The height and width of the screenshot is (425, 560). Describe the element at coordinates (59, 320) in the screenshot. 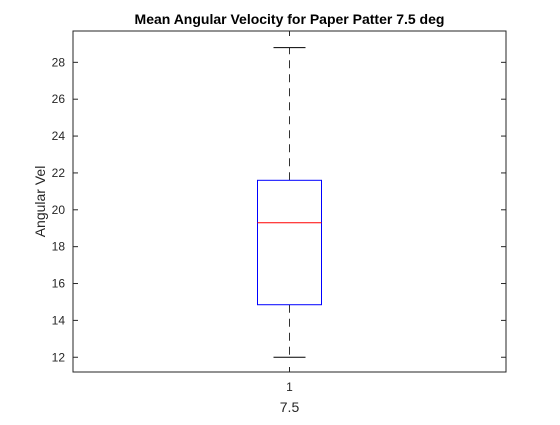

I see `y-tick-label: 14` at that location.